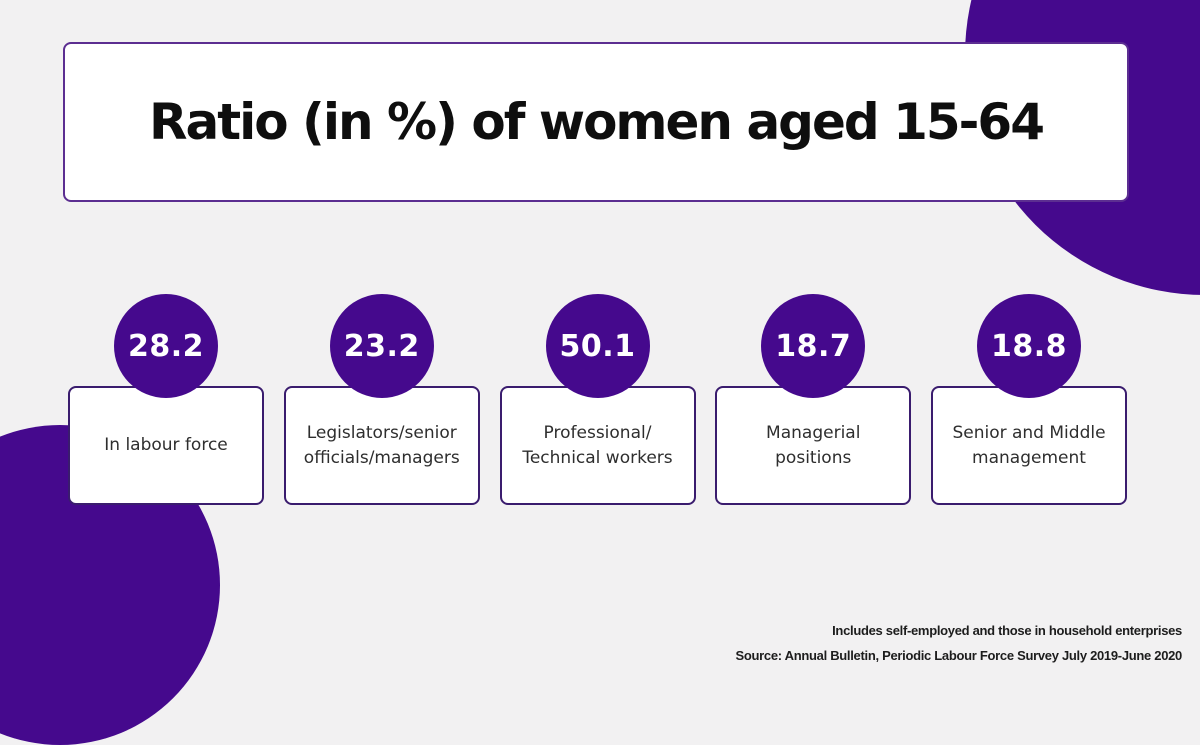 This screenshot has height=745, width=1200. What do you see at coordinates (1029, 445) in the screenshot?
I see `stat-label: Senior and Middle management` at bounding box center [1029, 445].